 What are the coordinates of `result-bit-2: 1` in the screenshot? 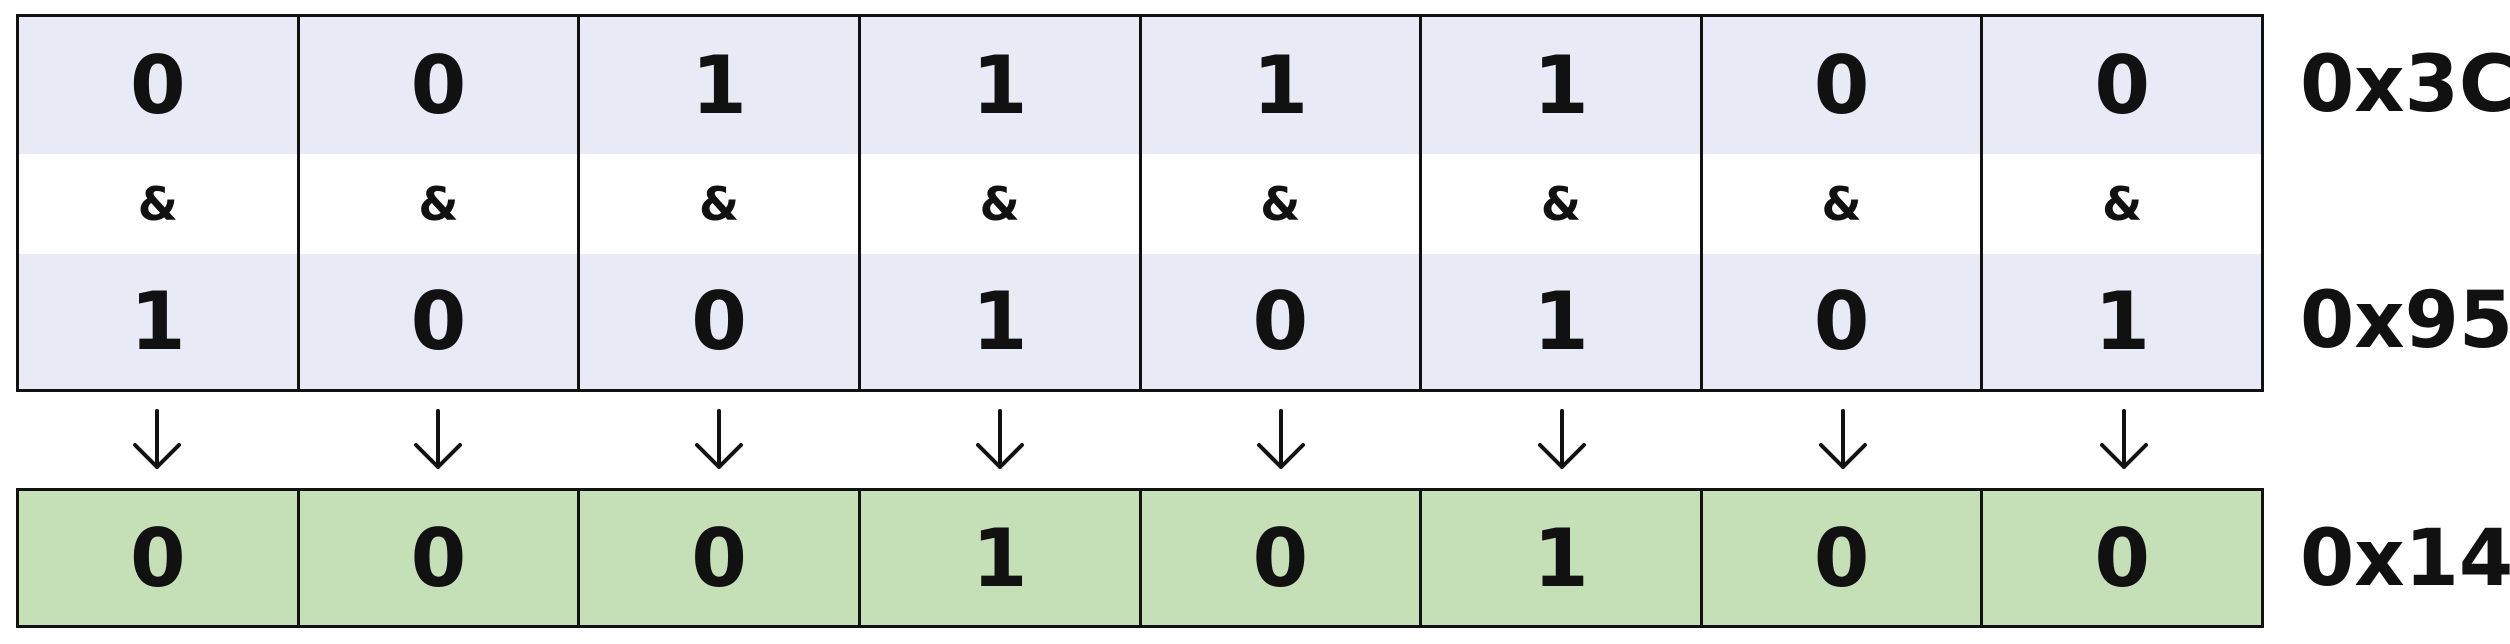 It's located at (1559, 558).